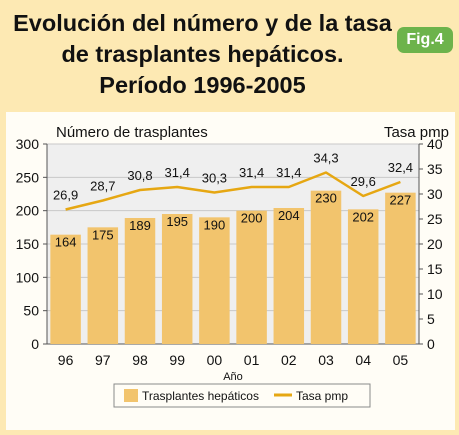 The width and height of the screenshot is (459, 435). I want to click on bar-value-label: 175, so click(103, 234).